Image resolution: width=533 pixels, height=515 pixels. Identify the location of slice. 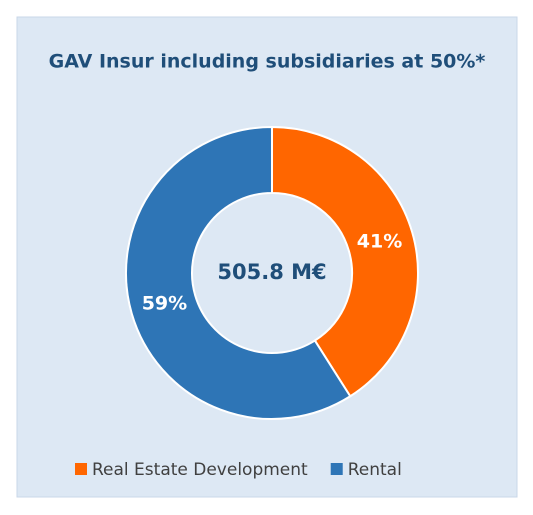
(345, 261).